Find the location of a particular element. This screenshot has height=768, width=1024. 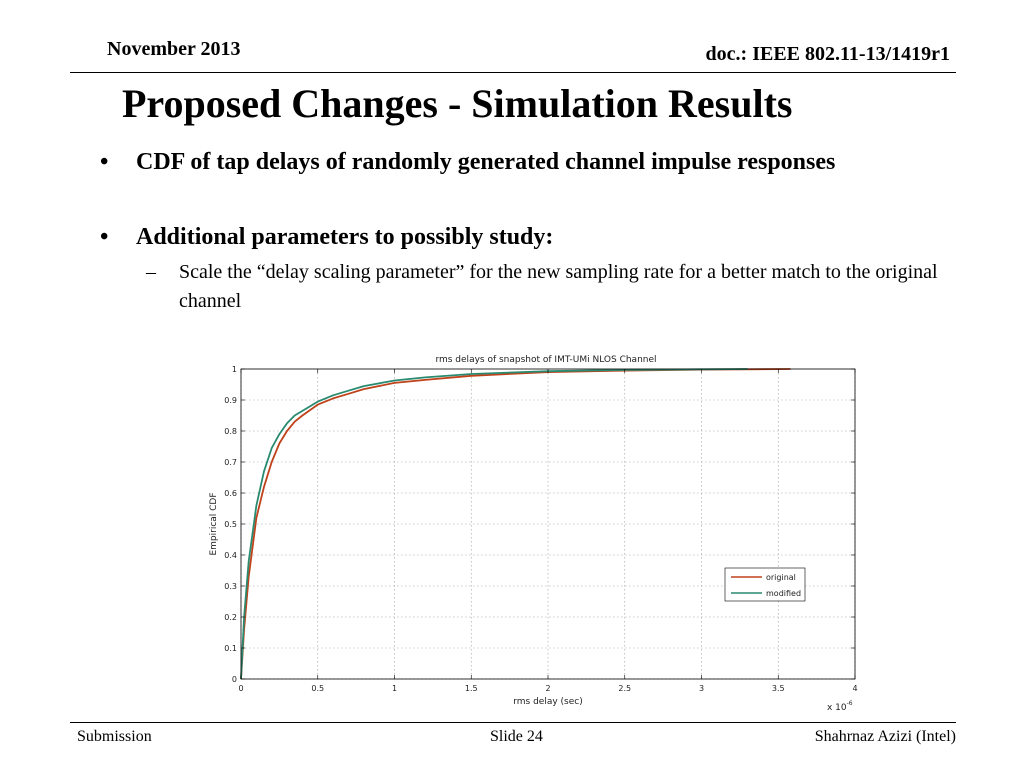

y-tick-label: 0.7 is located at coordinates (230, 462).